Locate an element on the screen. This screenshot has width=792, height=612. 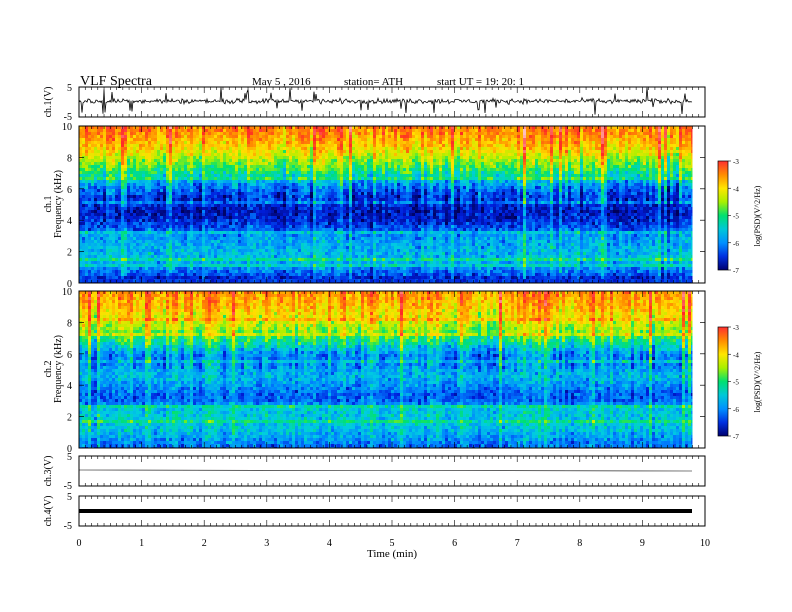
ch1-wave-tick-top: 5 is located at coordinates (69, 88).